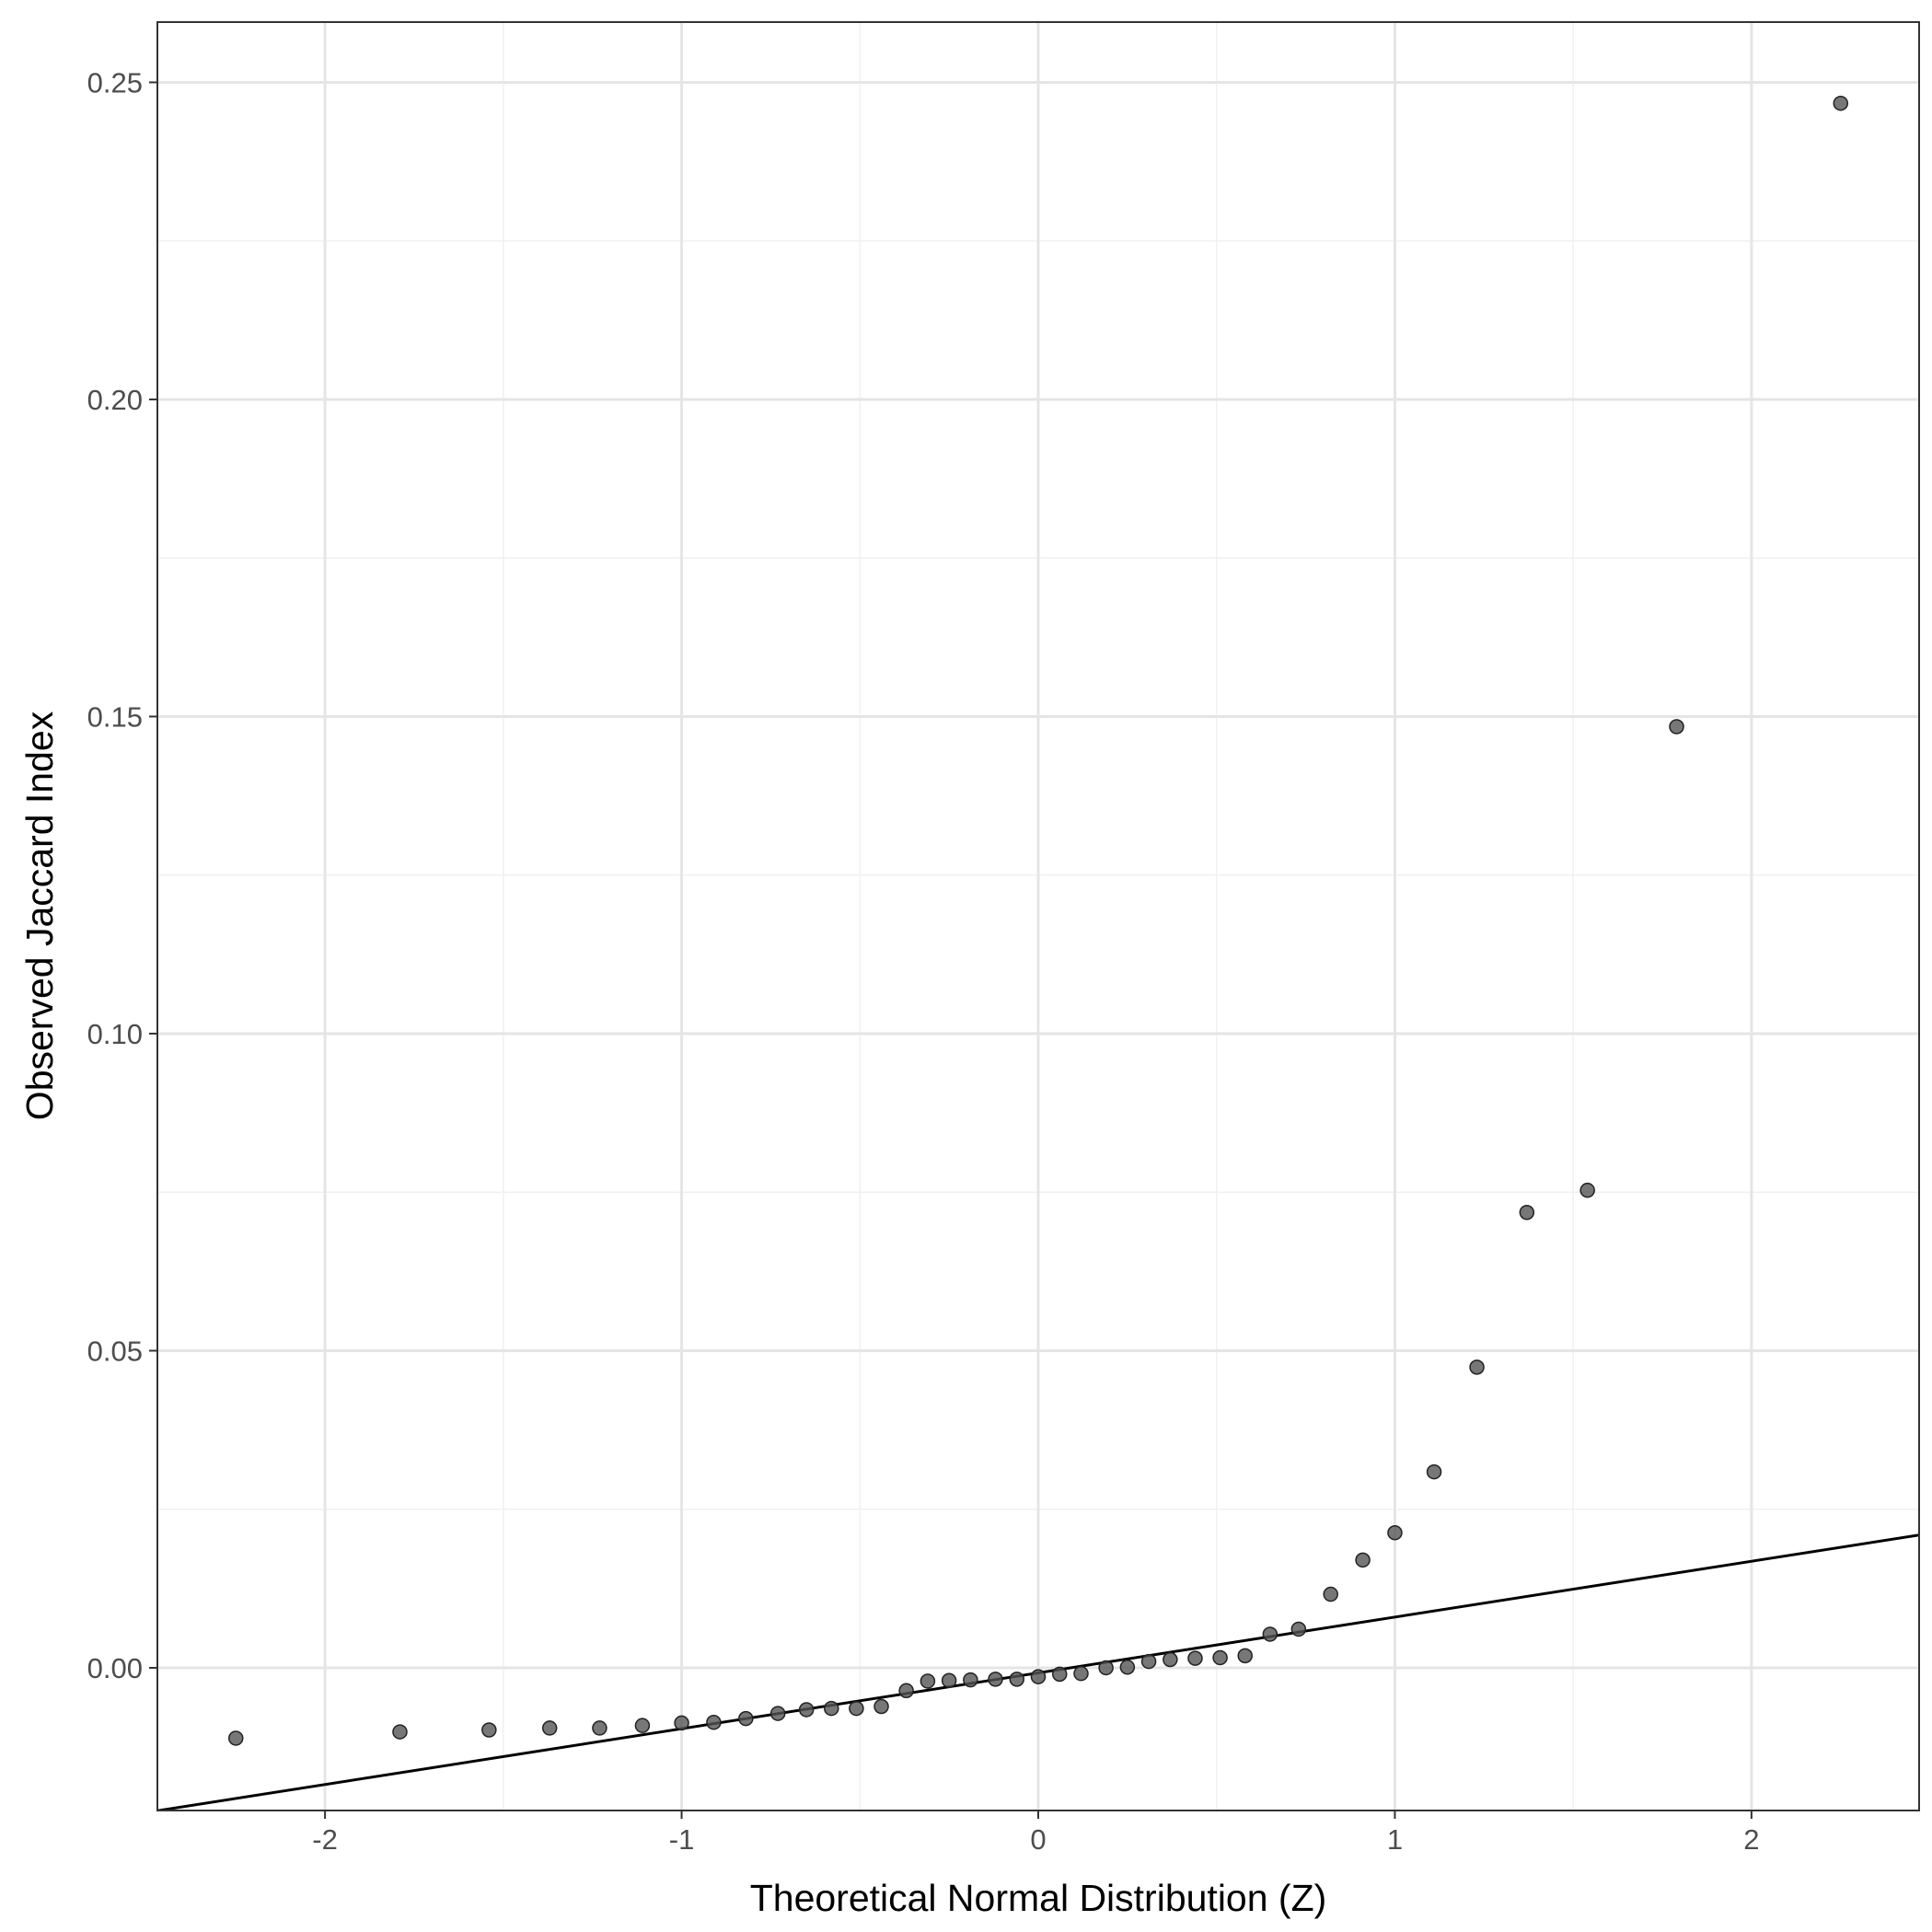 The height and width of the screenshot is (1932, 1932). I want to click on x-tick-label: 1, so click(1395, 1840).